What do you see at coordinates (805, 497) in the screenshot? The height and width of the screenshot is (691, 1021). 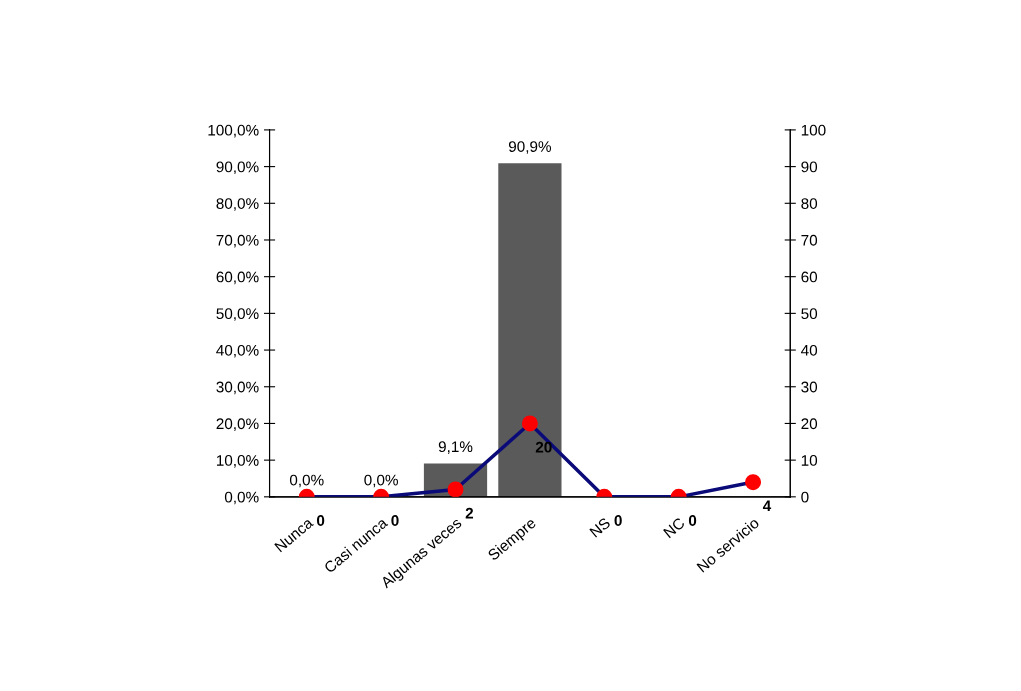 I see `y2-tick-label: 0` at bounding box center [805, 497].